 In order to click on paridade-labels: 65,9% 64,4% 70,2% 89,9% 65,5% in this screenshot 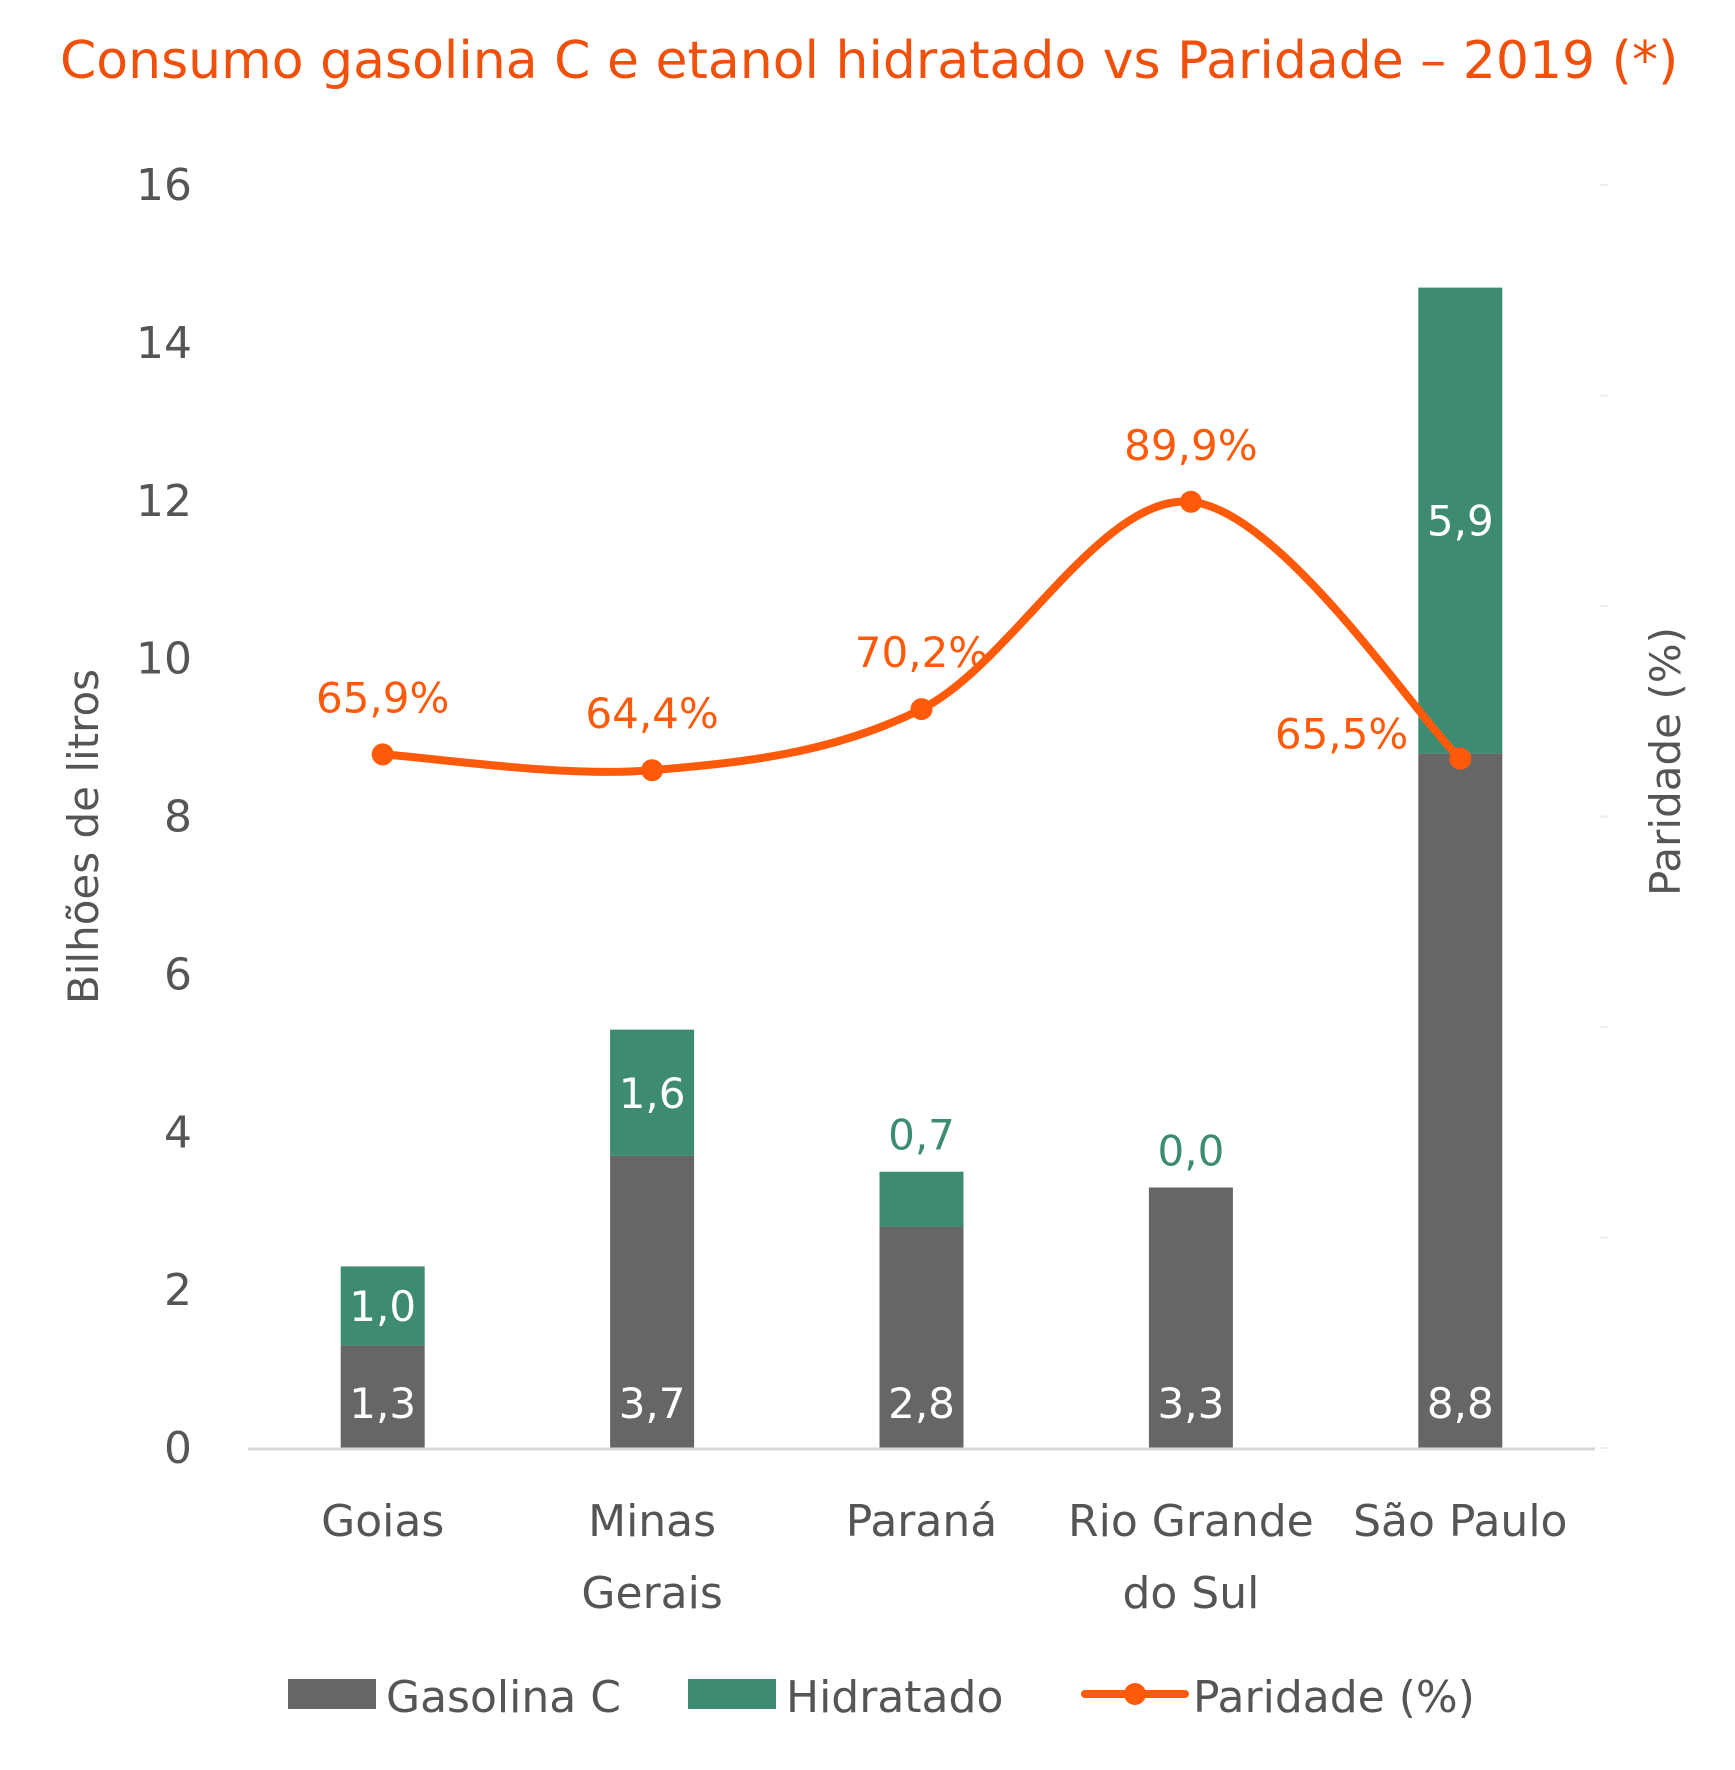, I will do `click(862, 590)`.